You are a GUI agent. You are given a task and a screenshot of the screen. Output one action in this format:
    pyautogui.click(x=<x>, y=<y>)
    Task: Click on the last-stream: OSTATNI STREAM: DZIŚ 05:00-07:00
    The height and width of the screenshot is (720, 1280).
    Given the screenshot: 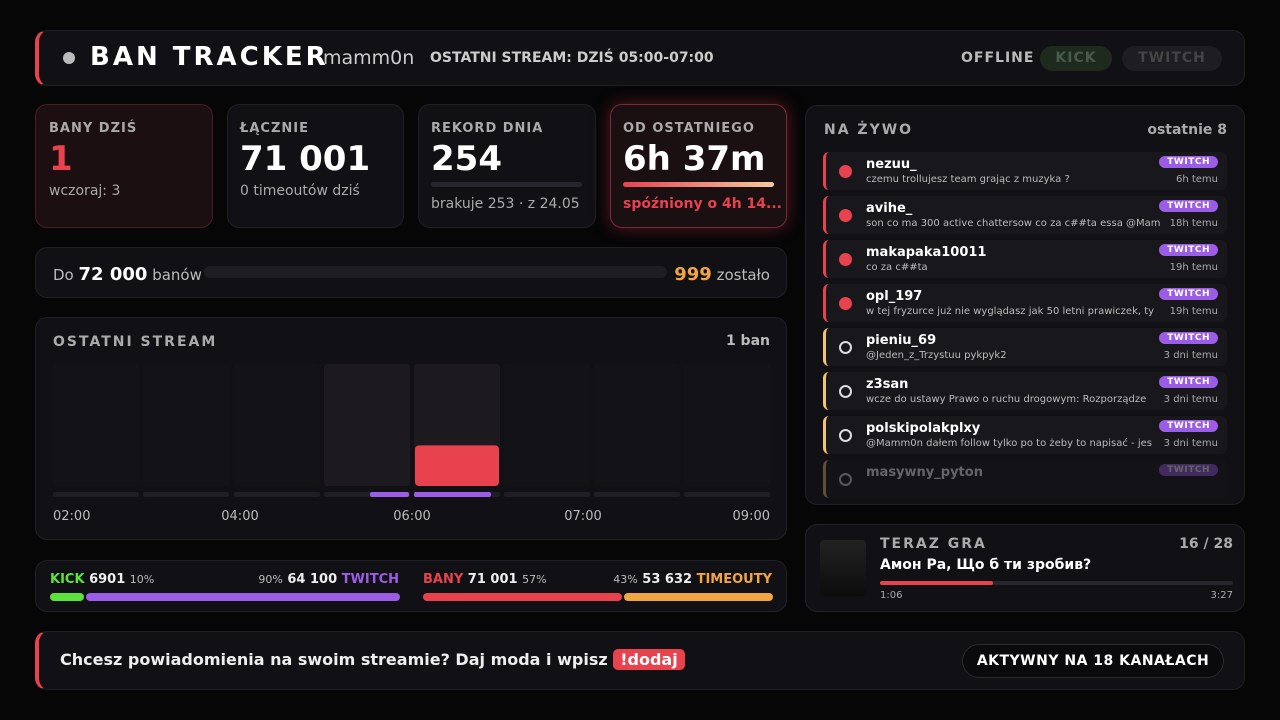 What is the action you would take?
    pyautogui.click(x=572, y=58)
    